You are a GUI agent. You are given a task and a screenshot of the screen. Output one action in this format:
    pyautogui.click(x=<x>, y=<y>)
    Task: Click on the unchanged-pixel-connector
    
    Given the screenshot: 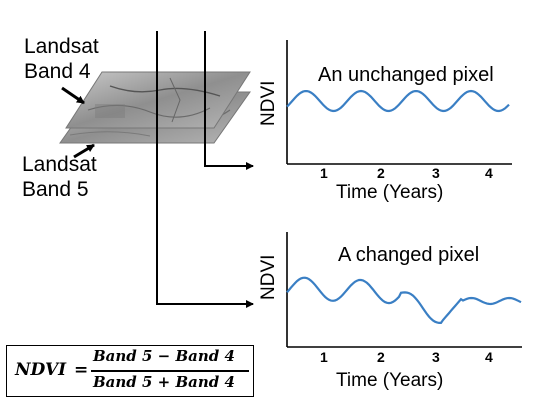 What is the action you would take?
    pyautogui.click(x=229, y=100)
    